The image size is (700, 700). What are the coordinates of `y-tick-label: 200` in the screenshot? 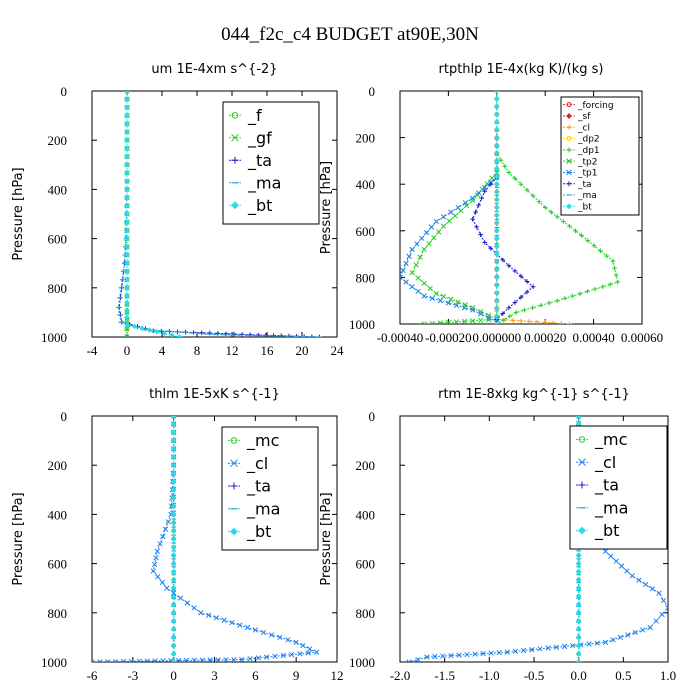 It's located at (366, 465).